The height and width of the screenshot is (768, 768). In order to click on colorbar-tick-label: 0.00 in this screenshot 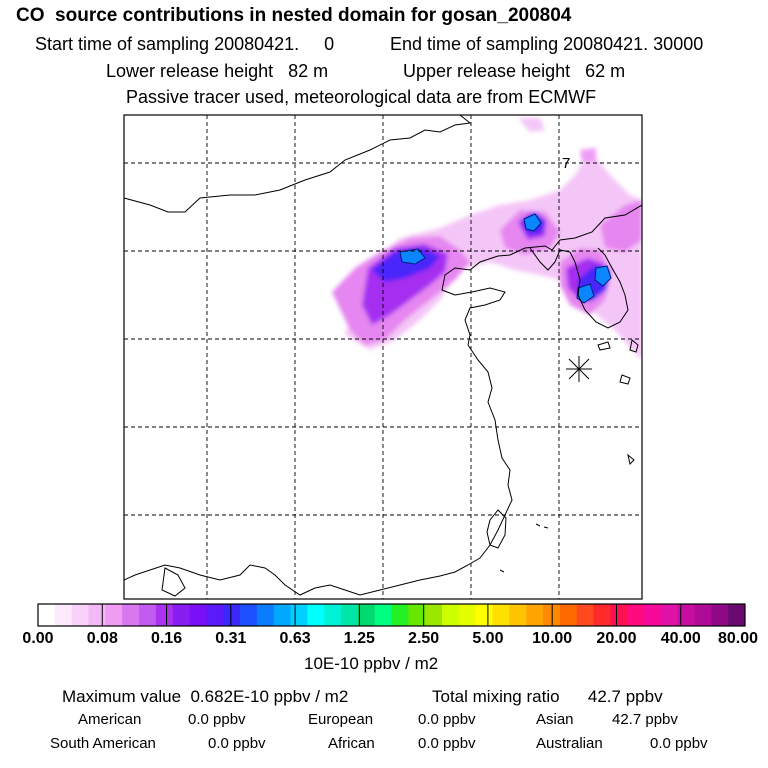, I will do `click(38, 638)`.